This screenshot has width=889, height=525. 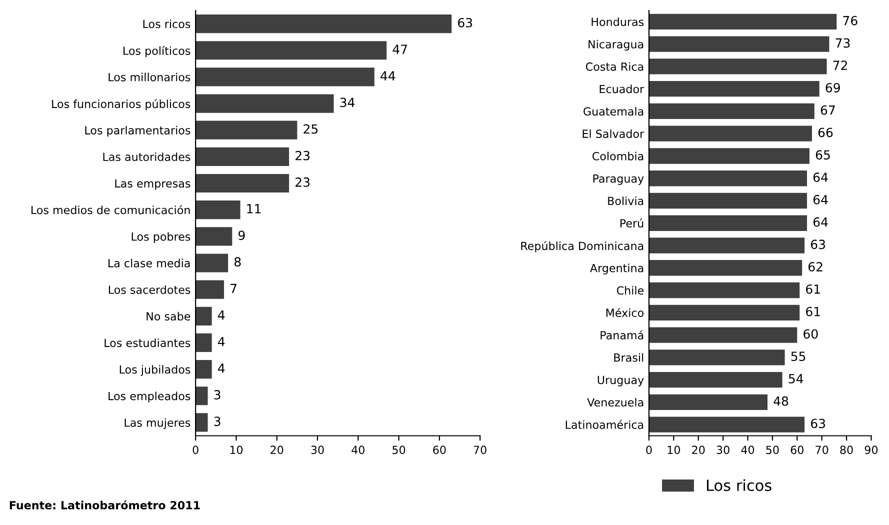 I want to click on y-tick-label: Venezuela, so click(x=615, y=402).